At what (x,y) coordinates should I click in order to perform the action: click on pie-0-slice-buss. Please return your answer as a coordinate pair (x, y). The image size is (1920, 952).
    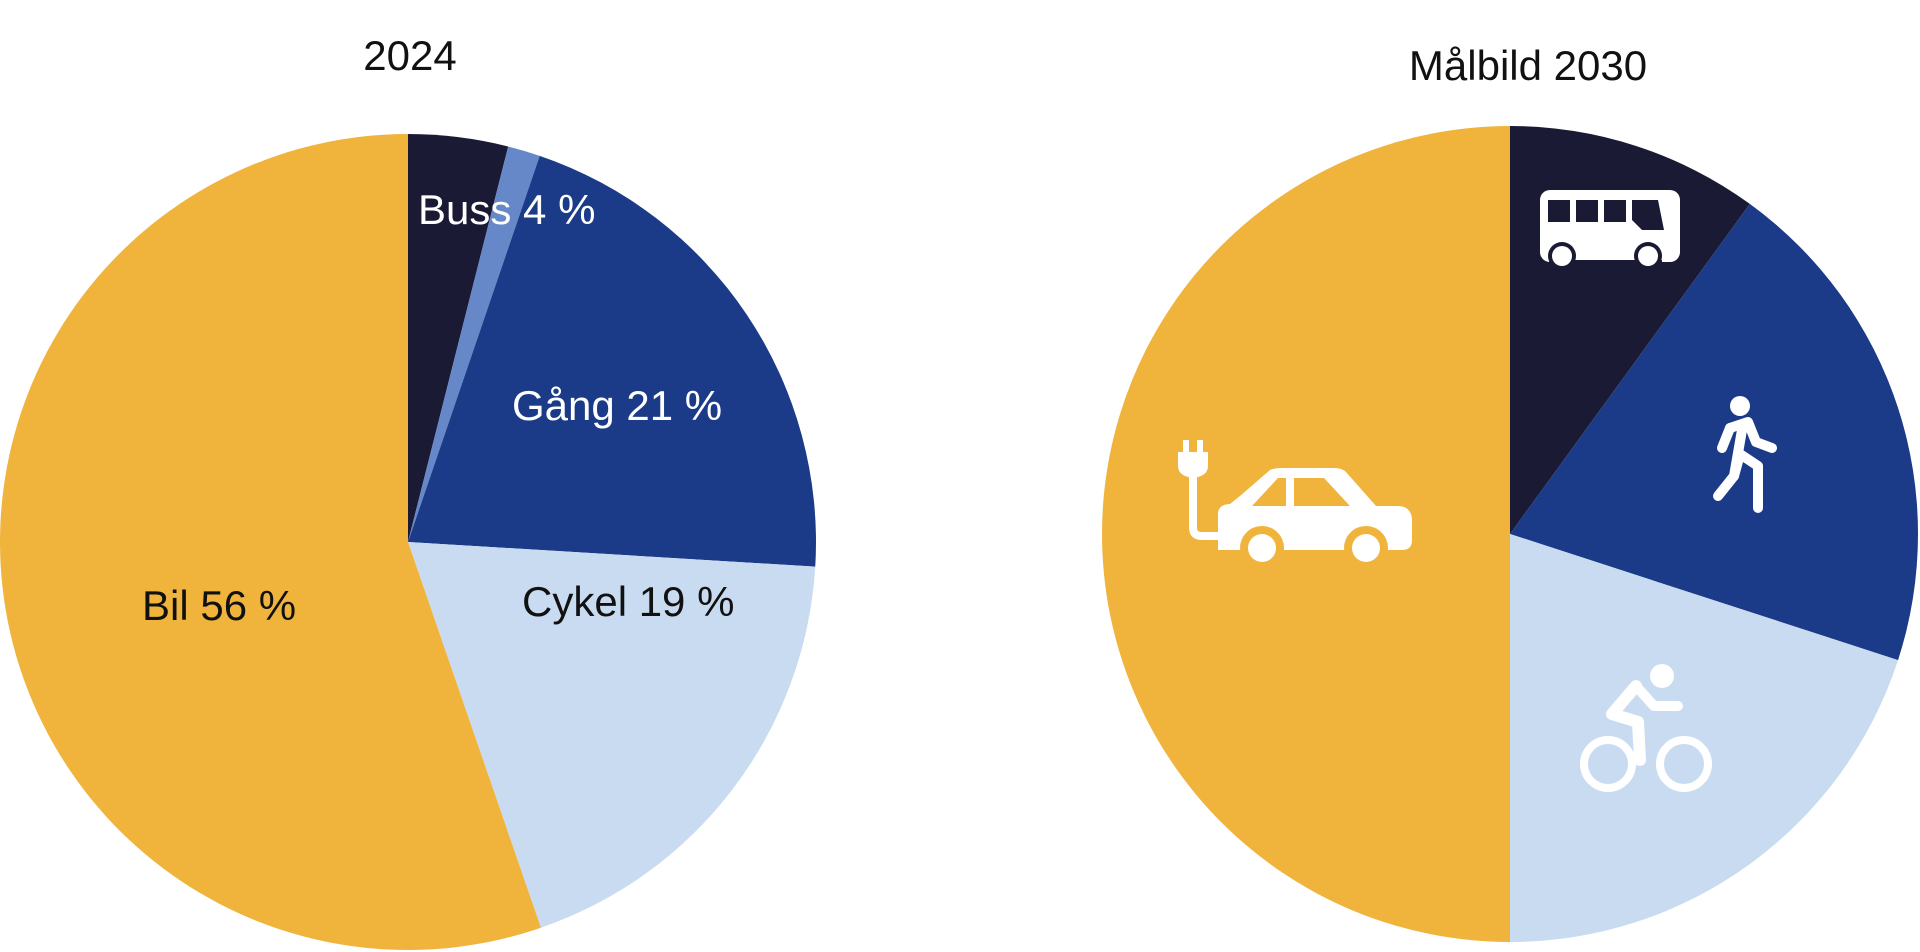
    Looking at the image, I should click on (458, 338).